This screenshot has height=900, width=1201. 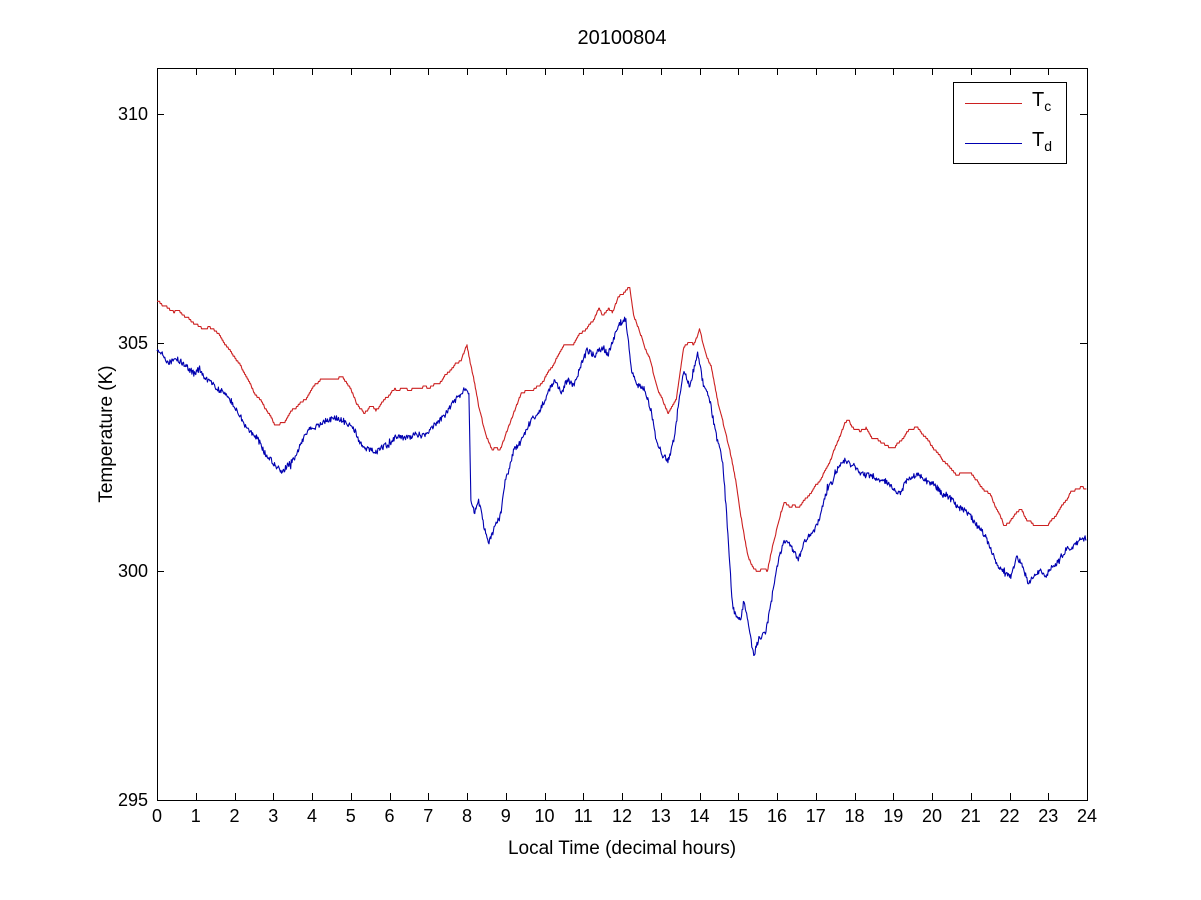 I want to click on x-tick-label: 6, so click(x=389, y=816).